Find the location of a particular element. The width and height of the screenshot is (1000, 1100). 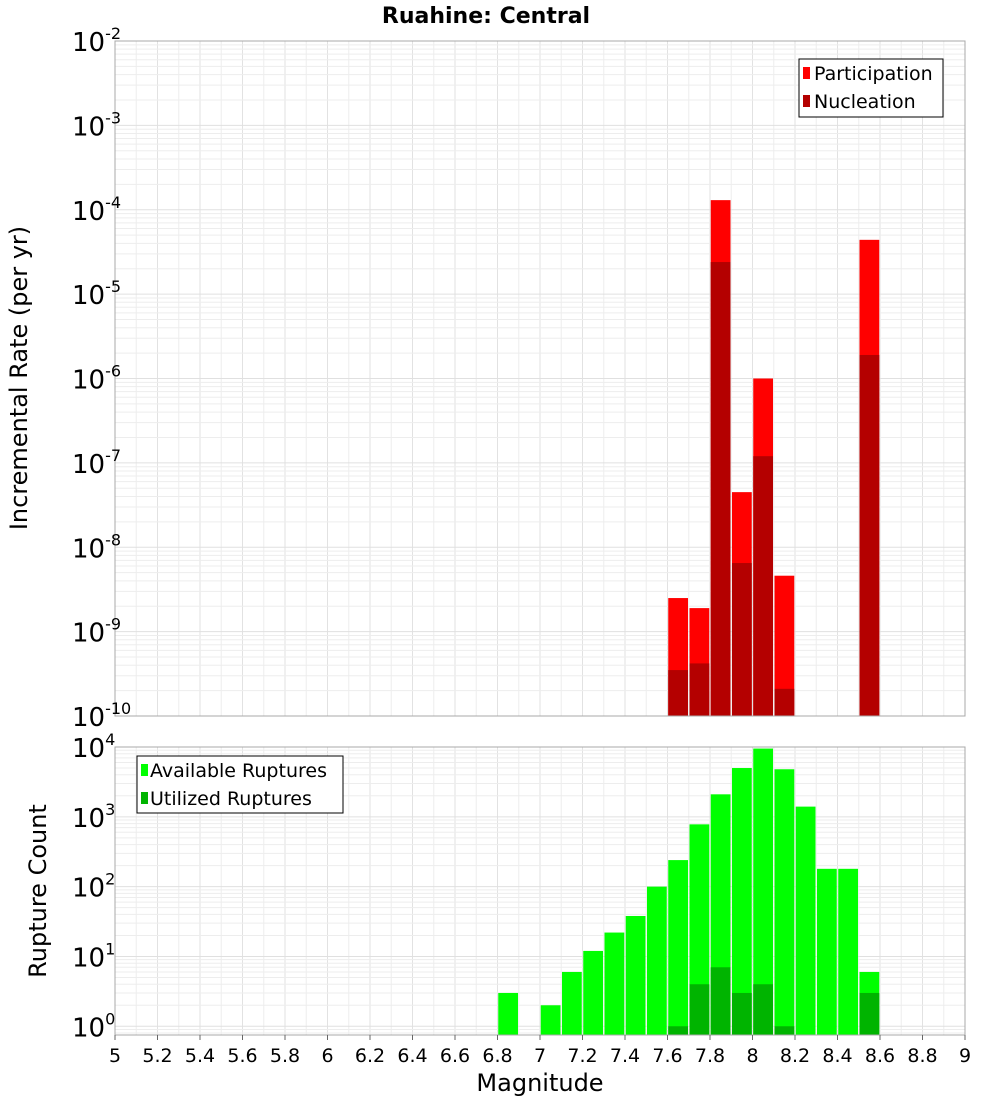

count-plot-legend-box is located at coordinates (240, 784).